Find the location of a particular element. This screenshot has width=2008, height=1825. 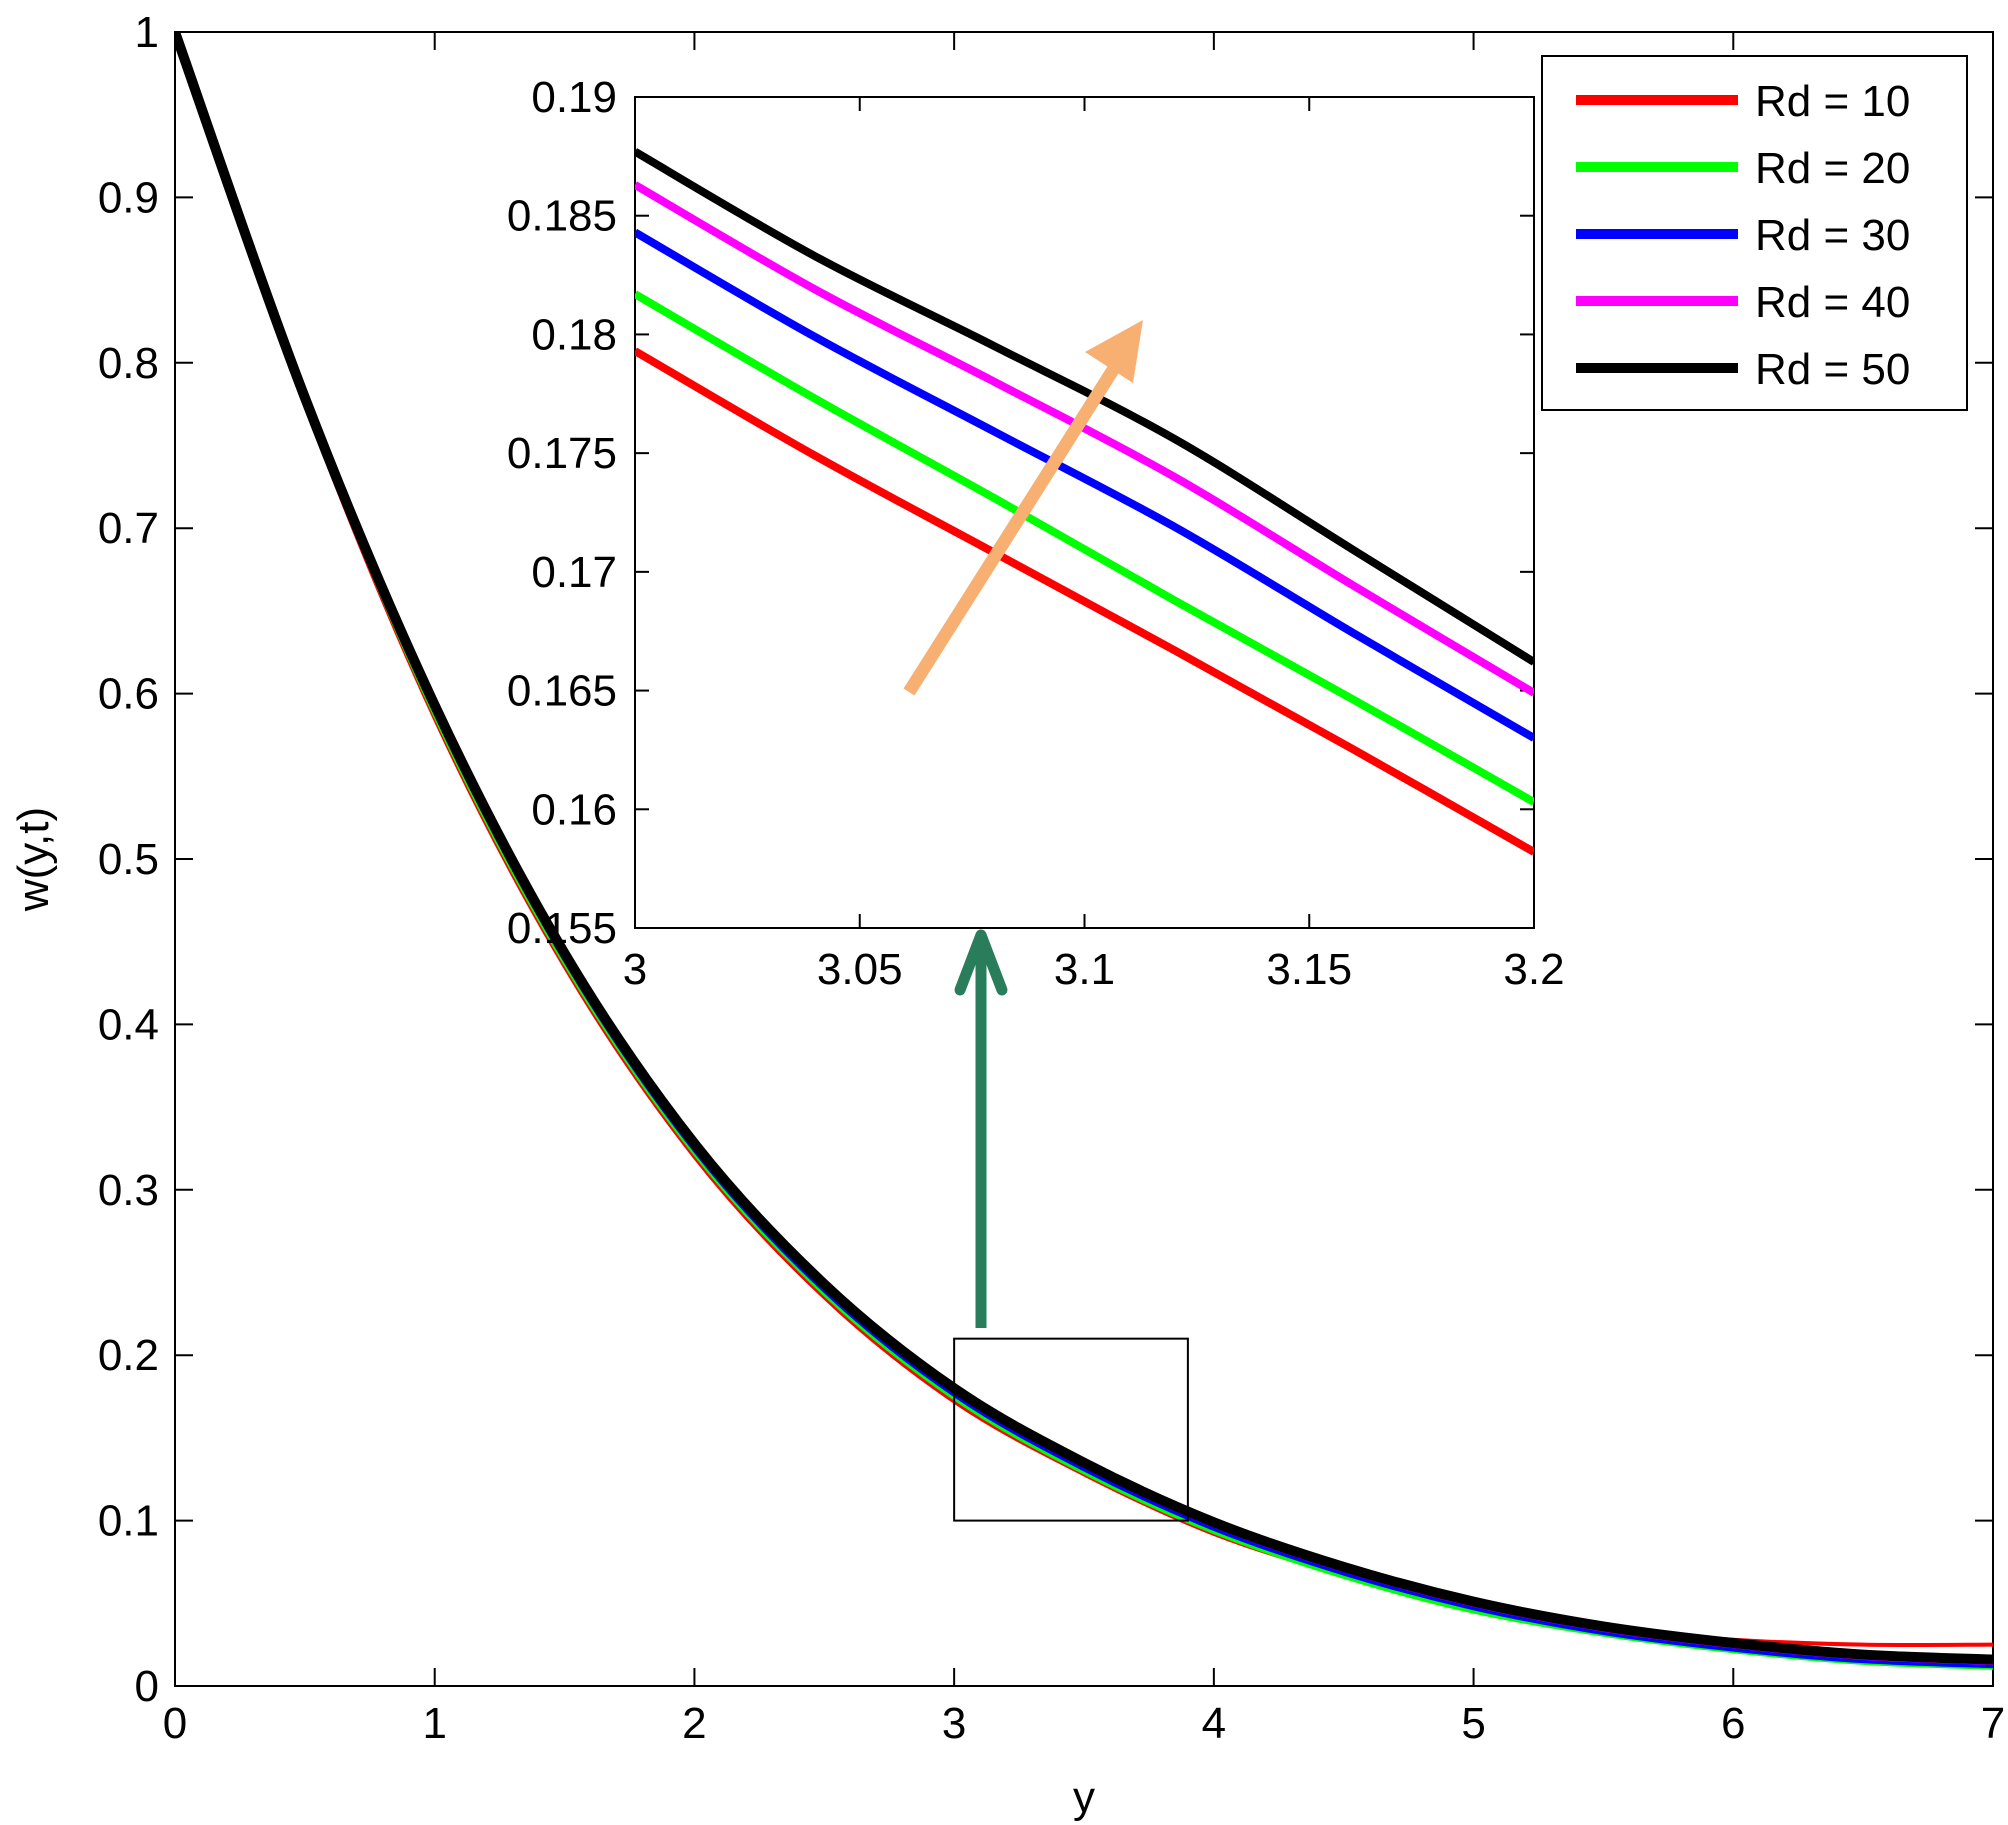

main-x-tick-labels: 0 1 2 3 4 5 6 7 is located at coordinates (1084, 1723).